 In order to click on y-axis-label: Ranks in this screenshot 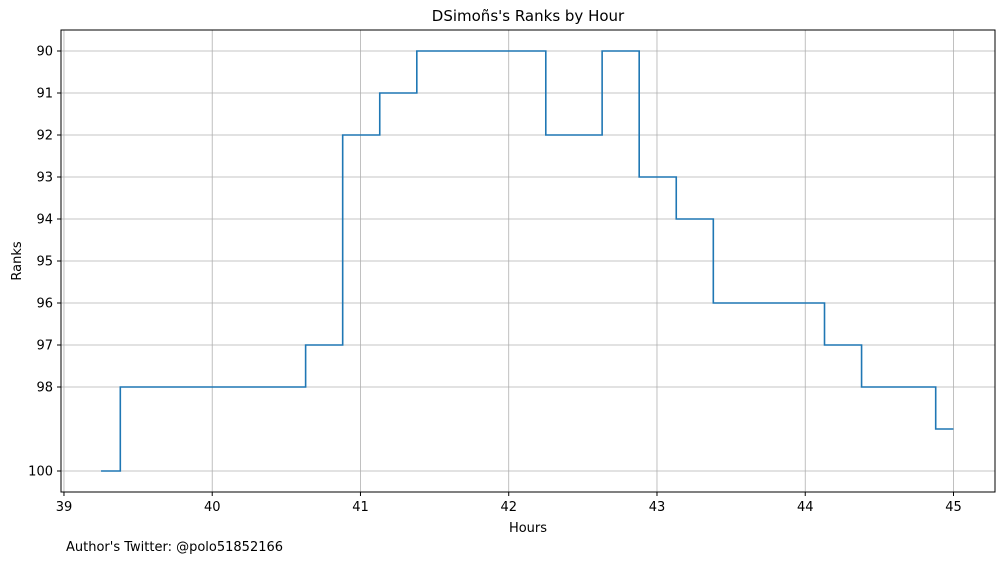, I will do `click(17, 260)`.